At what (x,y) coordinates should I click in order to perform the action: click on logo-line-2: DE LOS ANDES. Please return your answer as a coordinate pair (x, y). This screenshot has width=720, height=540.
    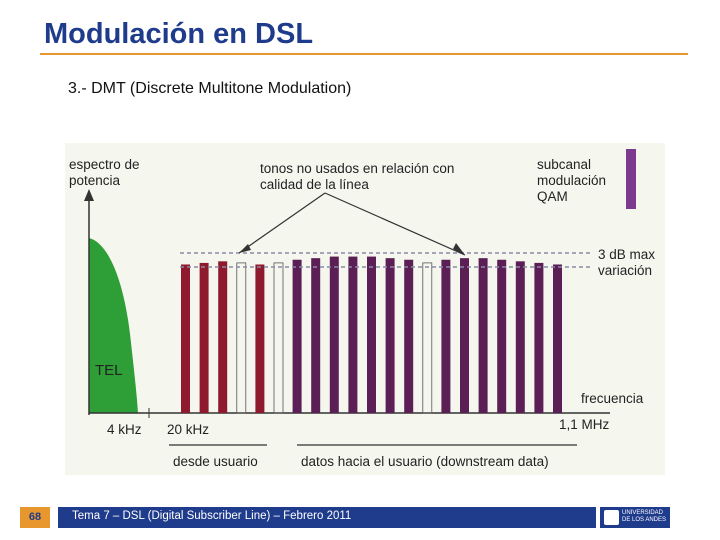
    Looking at the image, I should click on (644, 520).